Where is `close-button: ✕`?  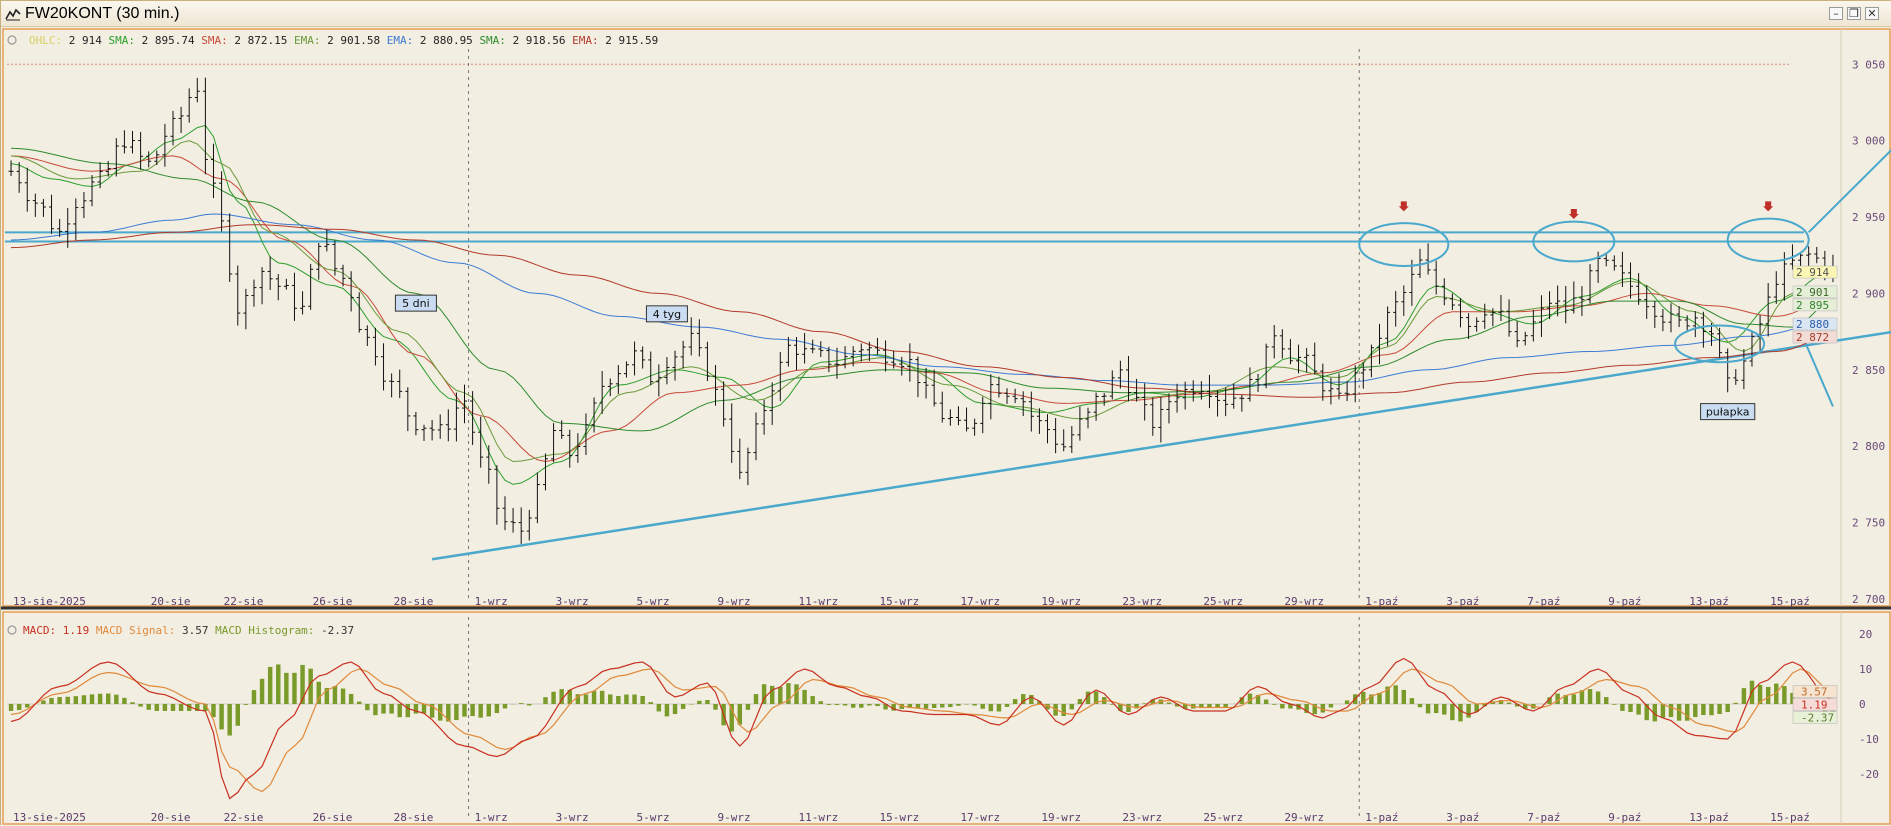
close-button: ✕ is located at coordinates (1872, 13).